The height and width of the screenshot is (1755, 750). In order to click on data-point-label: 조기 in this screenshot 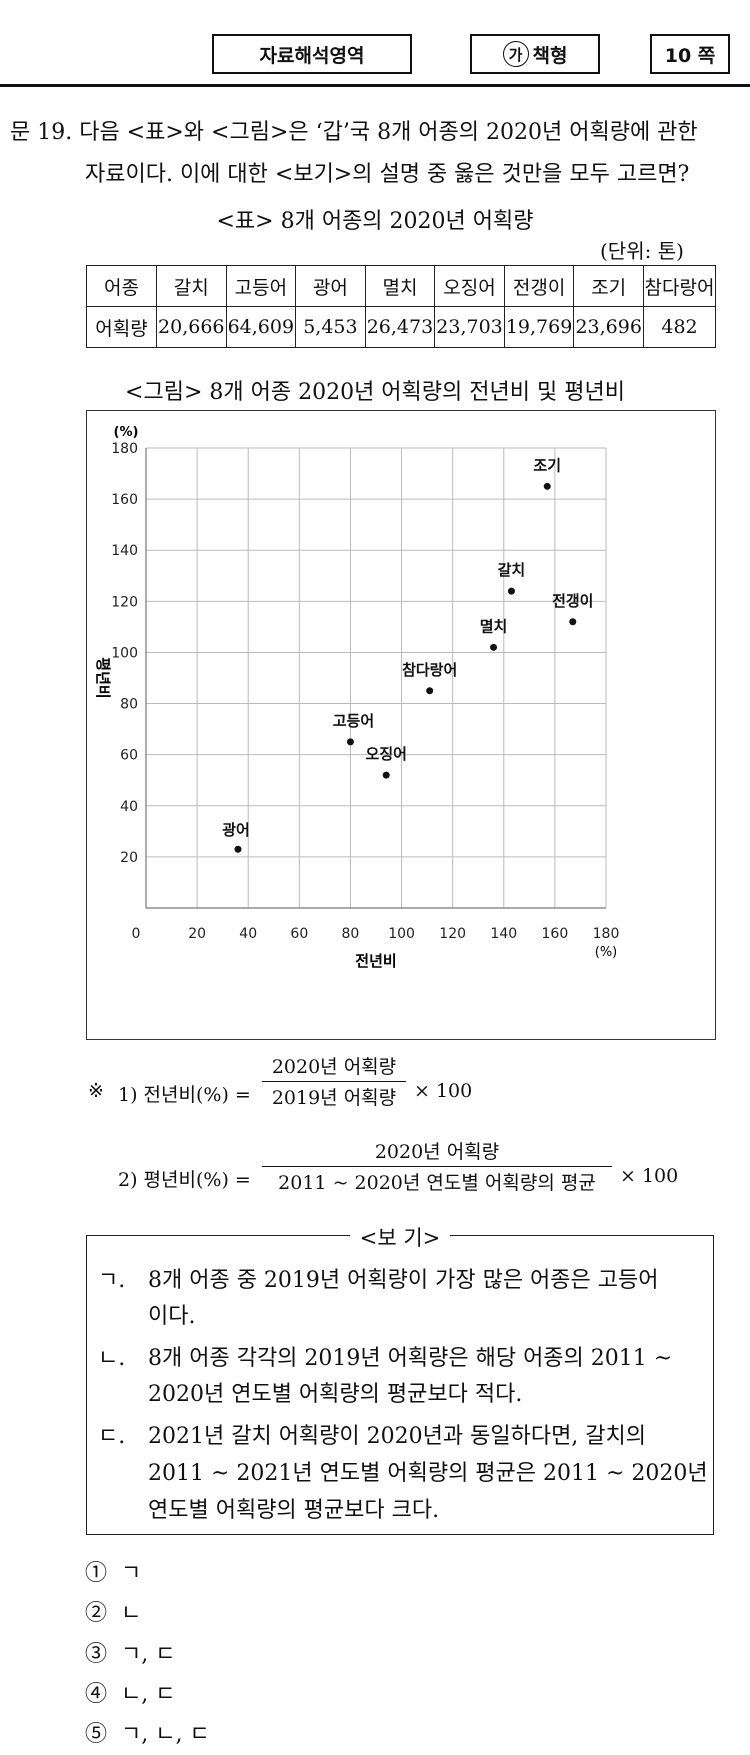, I will do `click(547, 465)`.